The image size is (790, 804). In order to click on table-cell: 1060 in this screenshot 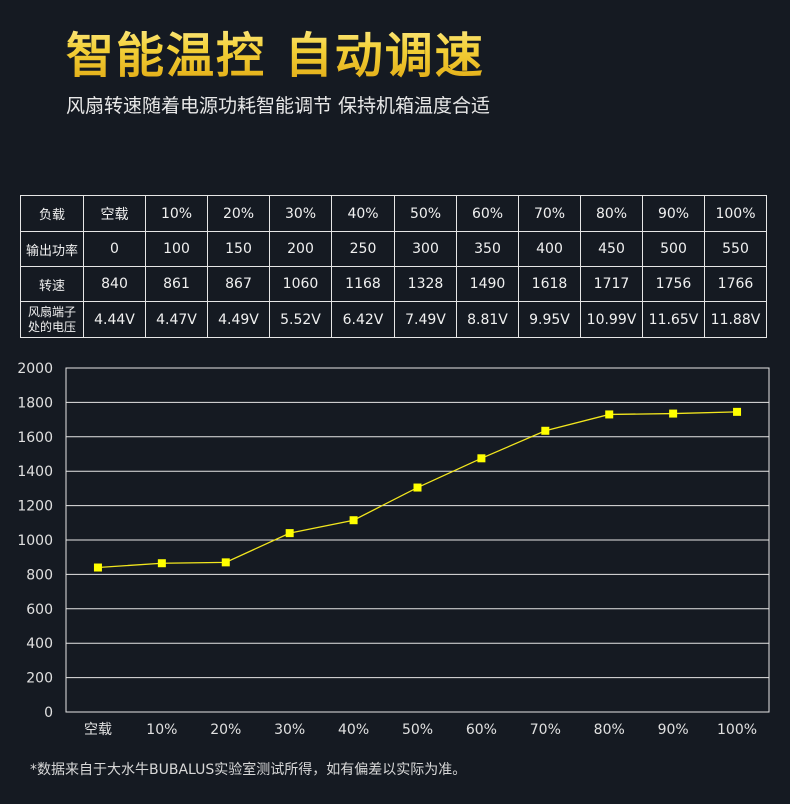, I will do `click(300, 284)`.